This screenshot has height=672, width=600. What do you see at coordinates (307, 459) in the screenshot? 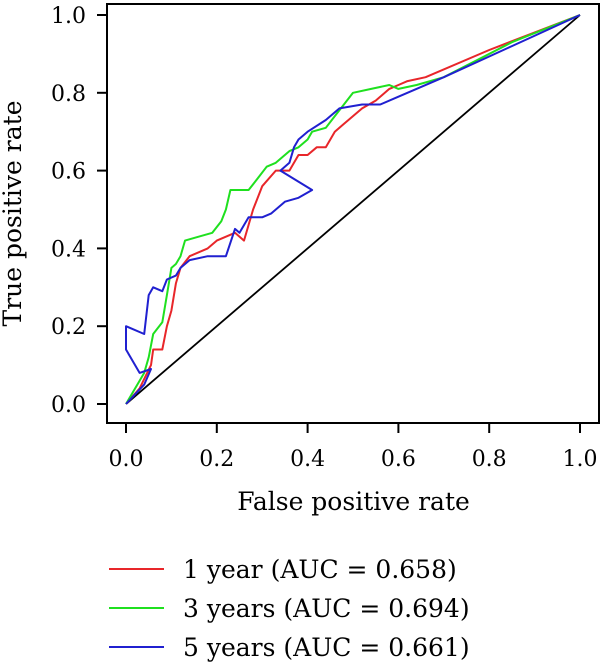
I see `x-tick-label: 0.4` at bounding box center [307, 459].